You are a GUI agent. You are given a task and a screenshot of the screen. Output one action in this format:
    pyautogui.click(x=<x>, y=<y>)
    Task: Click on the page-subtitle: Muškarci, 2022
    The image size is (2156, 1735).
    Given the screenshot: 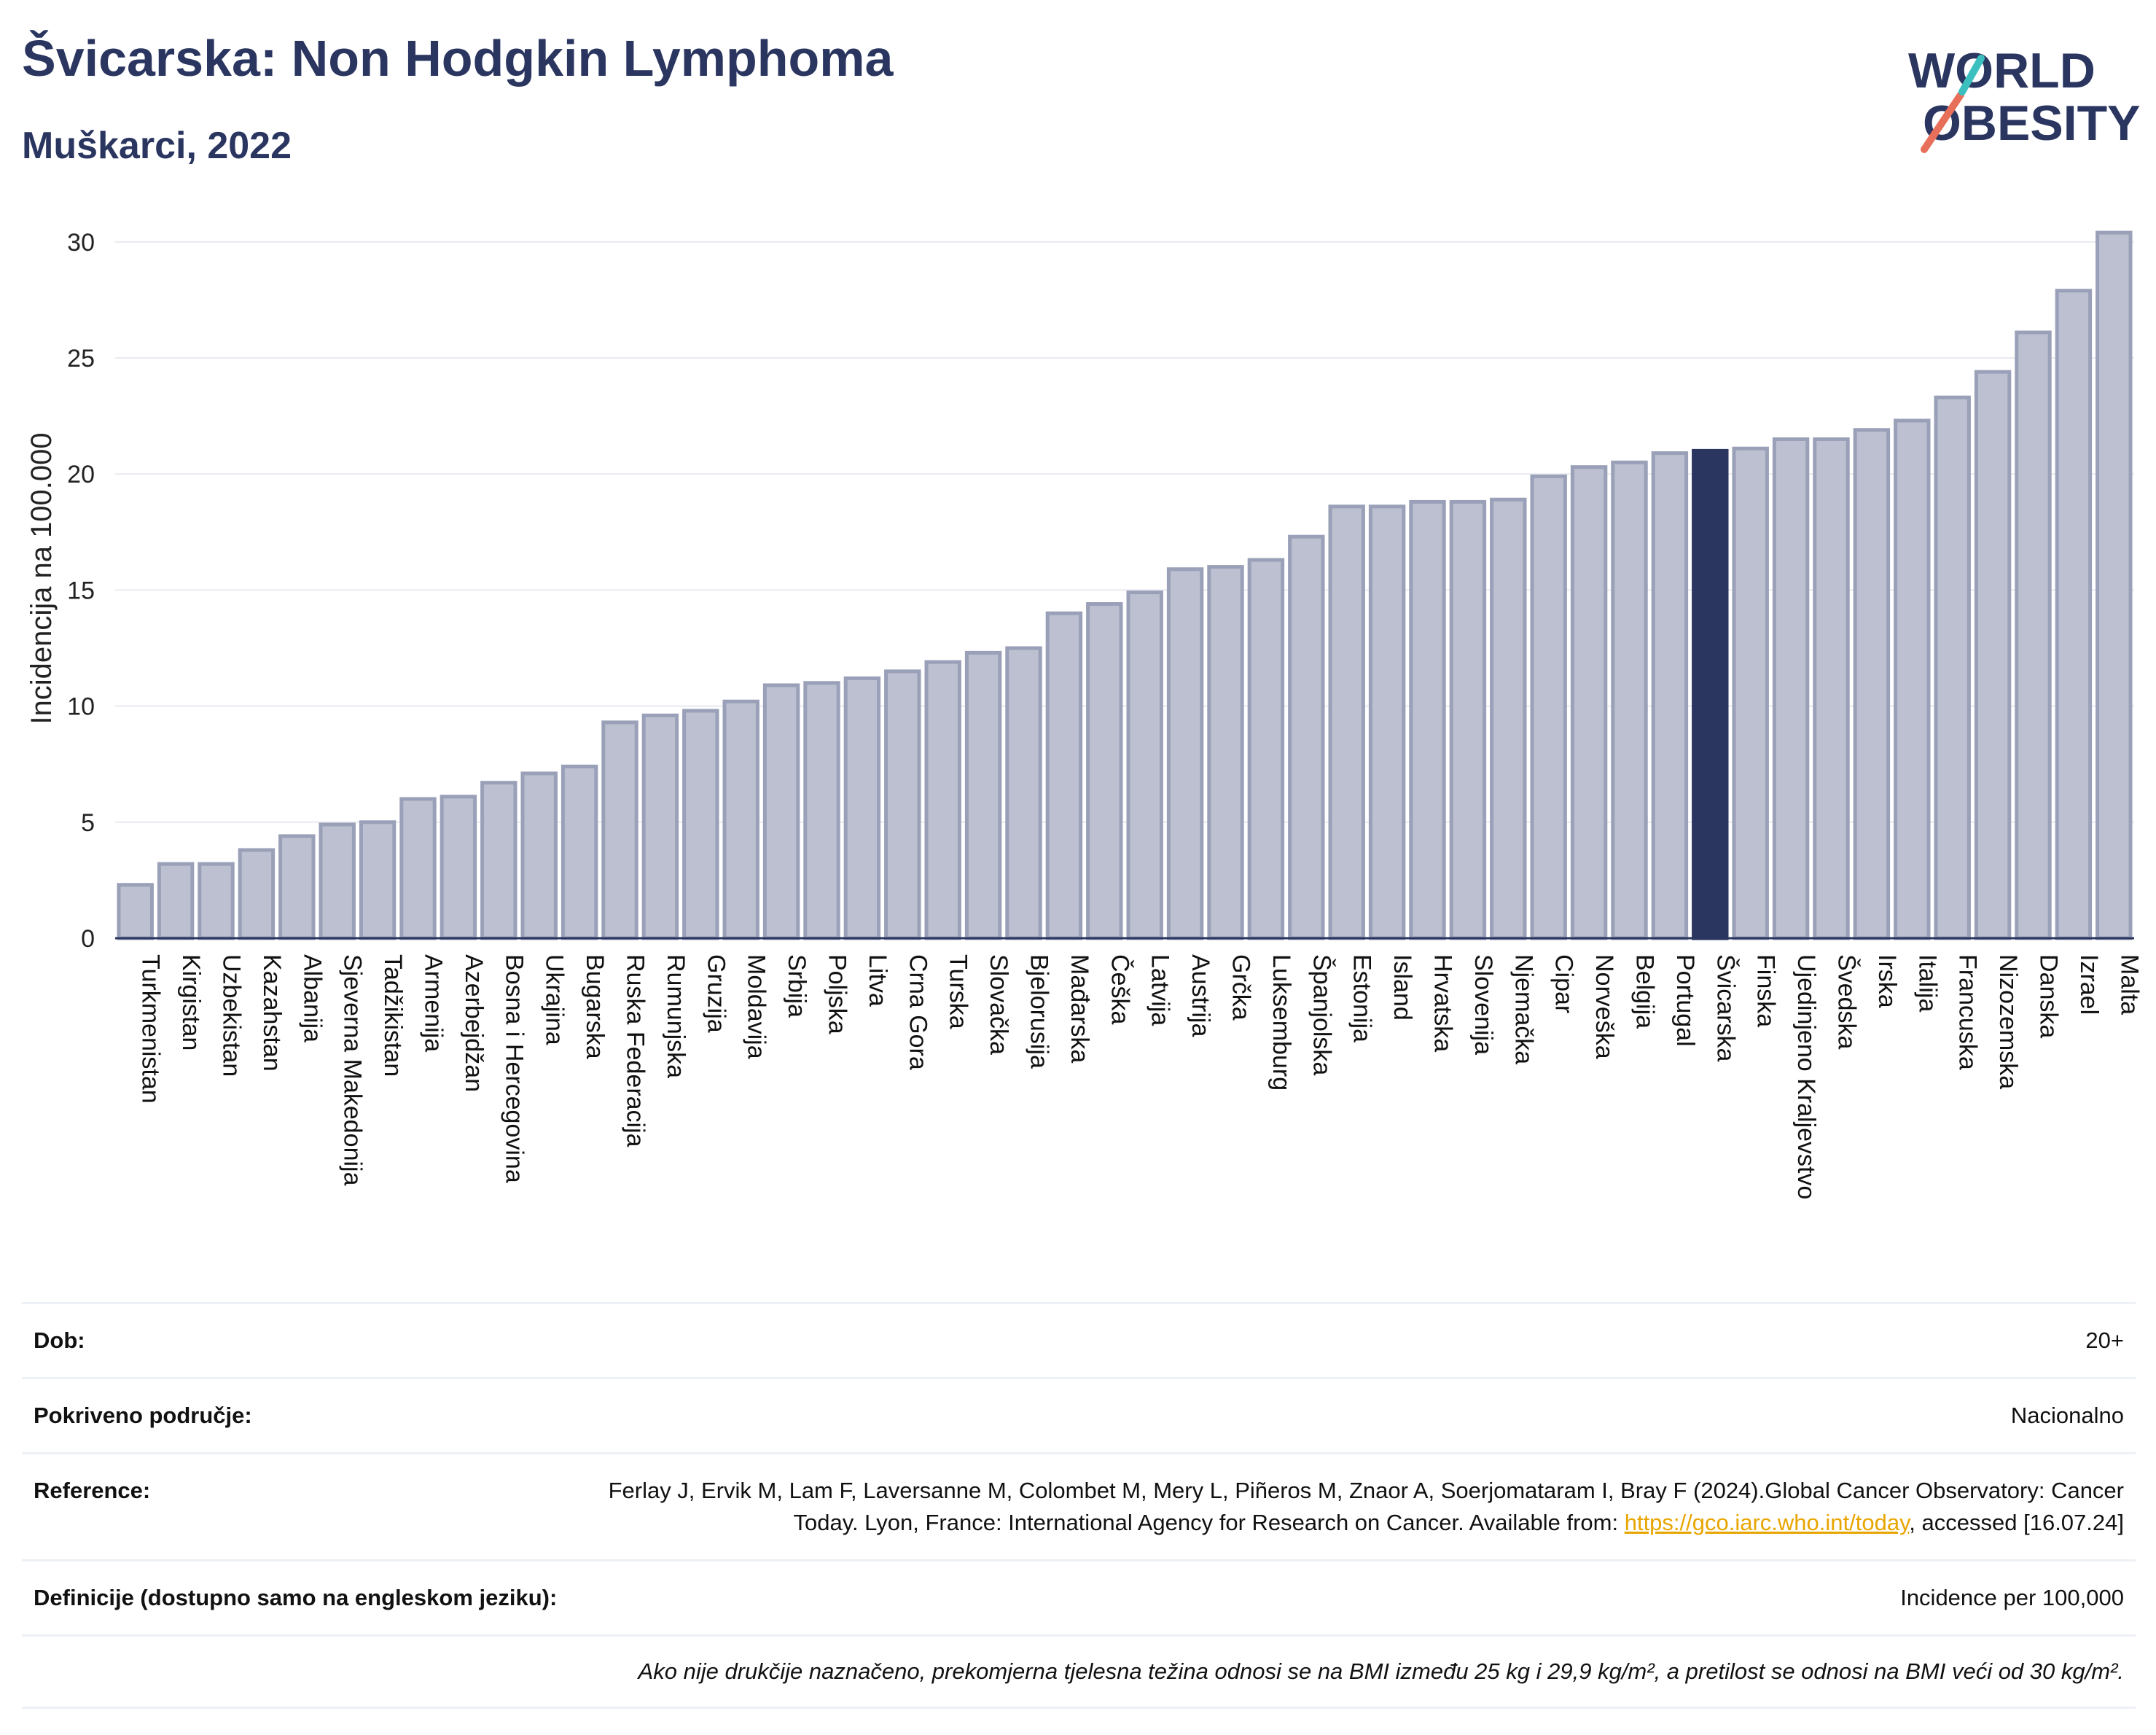 What is the action you would take?
    pyautogui.click(x=157, y=146)
    